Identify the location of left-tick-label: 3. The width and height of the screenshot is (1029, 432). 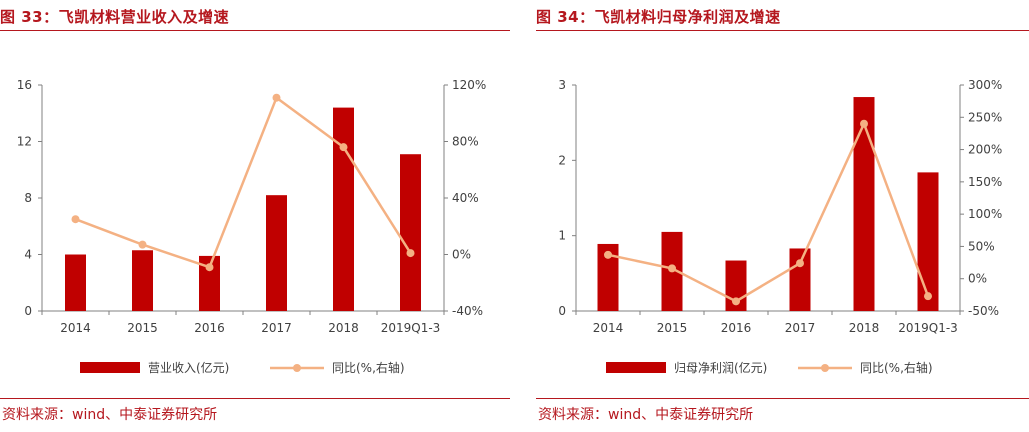
(562, 85).